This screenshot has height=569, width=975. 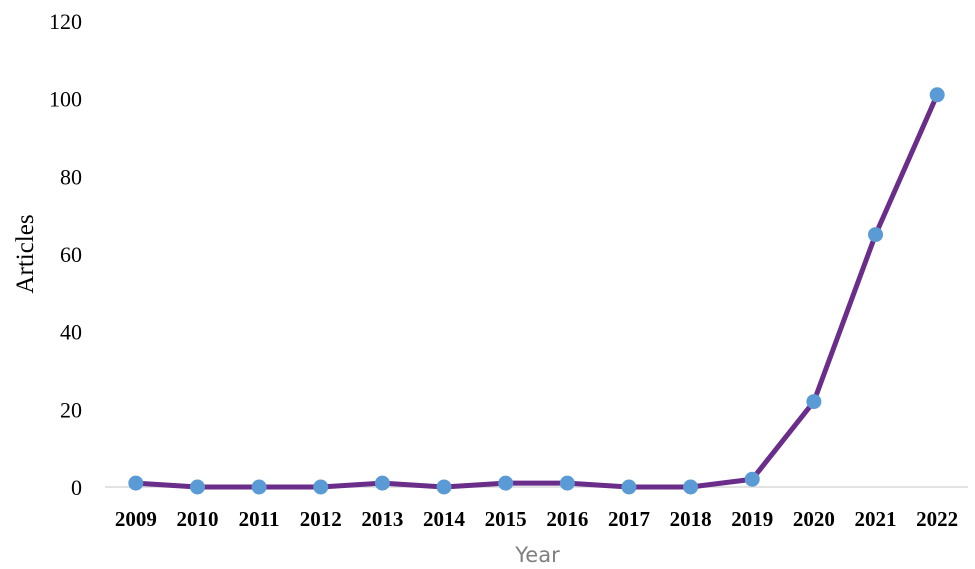 I want to click on y-axis-ticks: 0 20 40 60 80 100 120, so click(x=65, y=254).